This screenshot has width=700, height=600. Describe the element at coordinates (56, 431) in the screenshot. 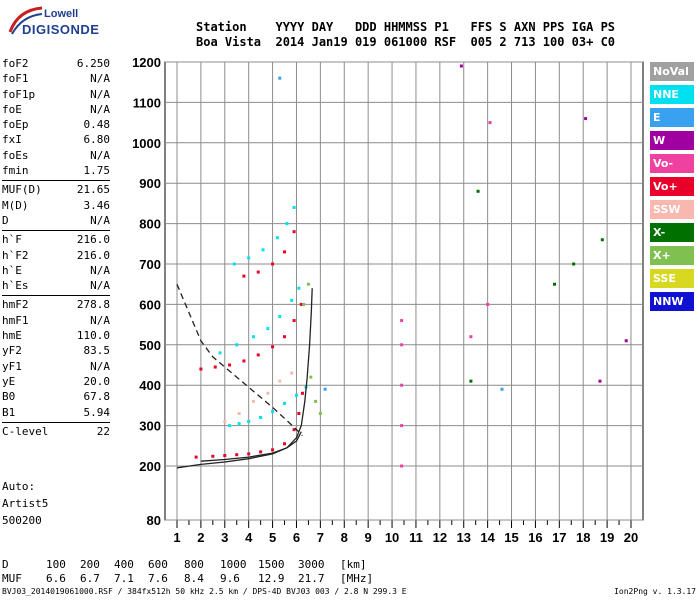

I see `param-row: C-level 22` at that location.